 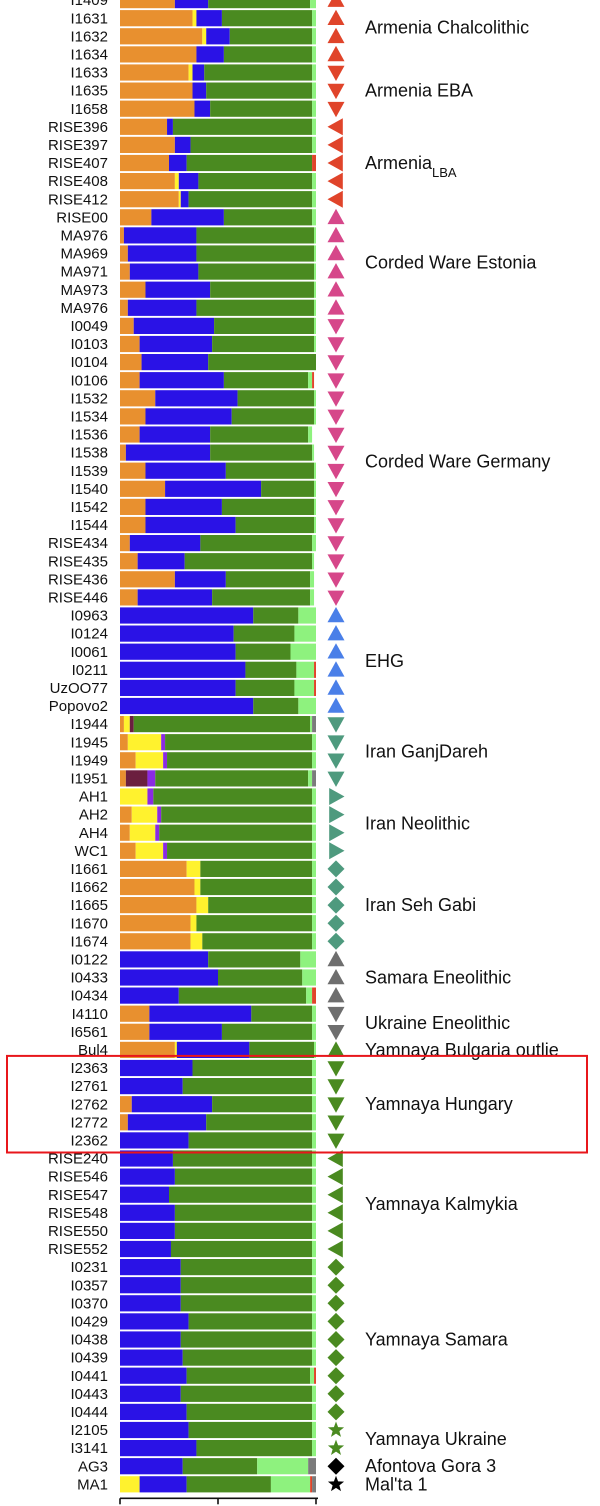 I want to click on sample-label: MA1, so click(x=92, y=1484).